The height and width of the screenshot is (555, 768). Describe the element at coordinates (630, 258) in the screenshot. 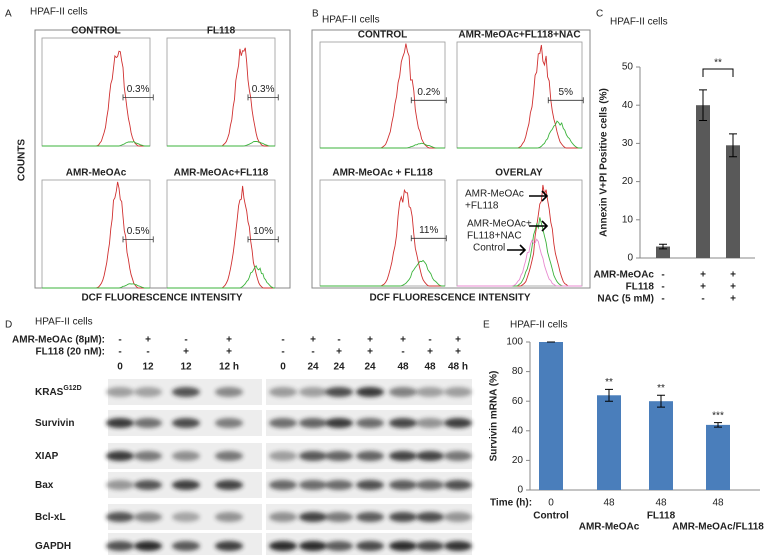

I see `y-tick-label: 0` at that location.